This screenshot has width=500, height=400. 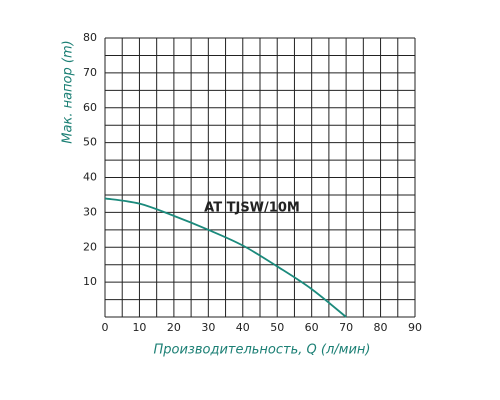 What do you see at coordinates (105, 327) in the screenshot?
I see `x-tick-label: 0` at bounding box center [105, 327].